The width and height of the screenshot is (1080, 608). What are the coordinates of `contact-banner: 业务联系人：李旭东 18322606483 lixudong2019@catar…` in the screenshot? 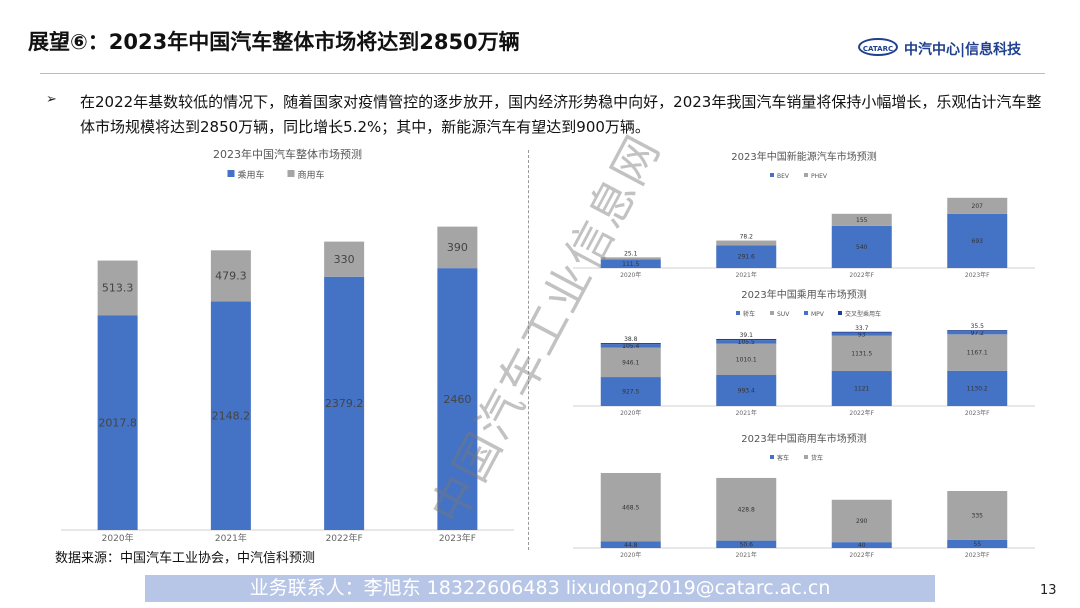 It's located at (540, 588).